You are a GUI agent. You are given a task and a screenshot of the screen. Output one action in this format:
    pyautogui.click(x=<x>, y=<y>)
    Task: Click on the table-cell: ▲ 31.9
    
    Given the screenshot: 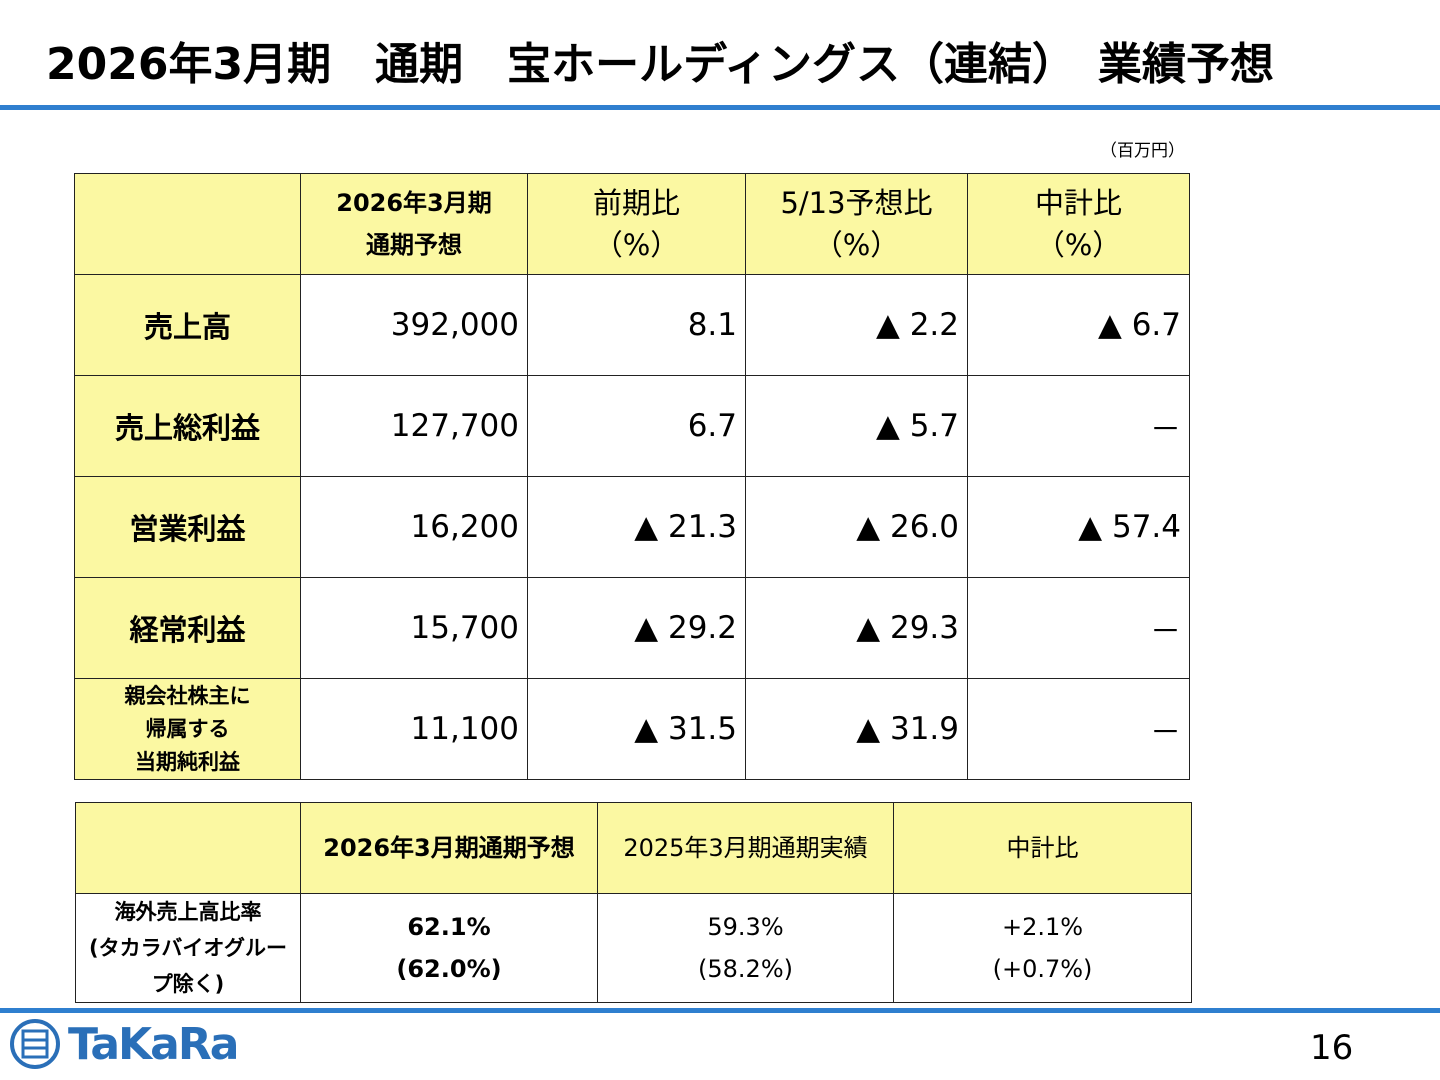 What is the action you would take?
    pyautogui.click(x=856, y=729)
    